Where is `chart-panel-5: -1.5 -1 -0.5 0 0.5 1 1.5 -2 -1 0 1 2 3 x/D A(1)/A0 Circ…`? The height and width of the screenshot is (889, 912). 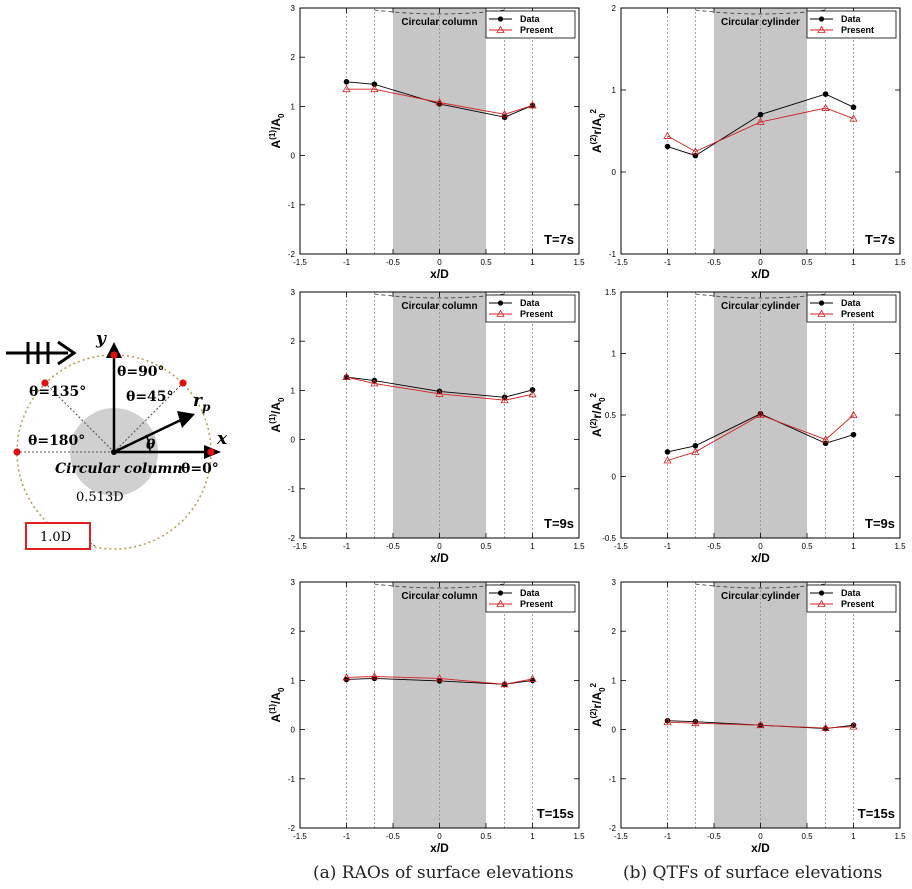
chart-panel-5: -1.5 -1 -0.5 0 0.5 1 1.5 -2 -1 0 1 2 3 x/D A(1)/A0 Circ… is located at coordinates (426, 716).